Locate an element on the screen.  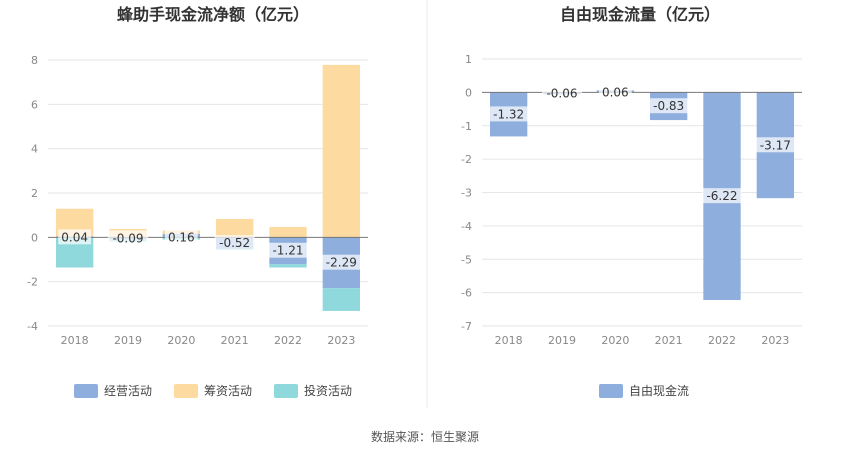
data-label: -6.22 is located at coordinates (721, 196).